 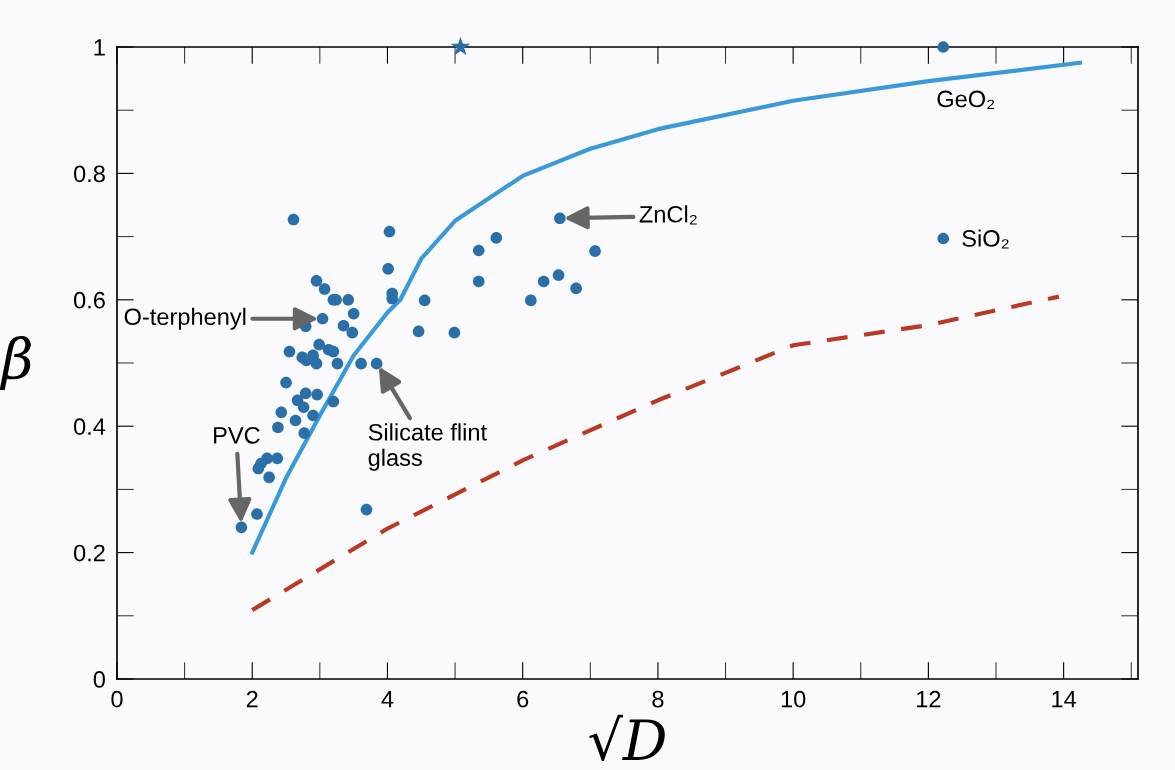 What do you see at coordinates (658, 699) in the screenshot?
I see `x-tick-label: 8` at bounding box center [658, 699].